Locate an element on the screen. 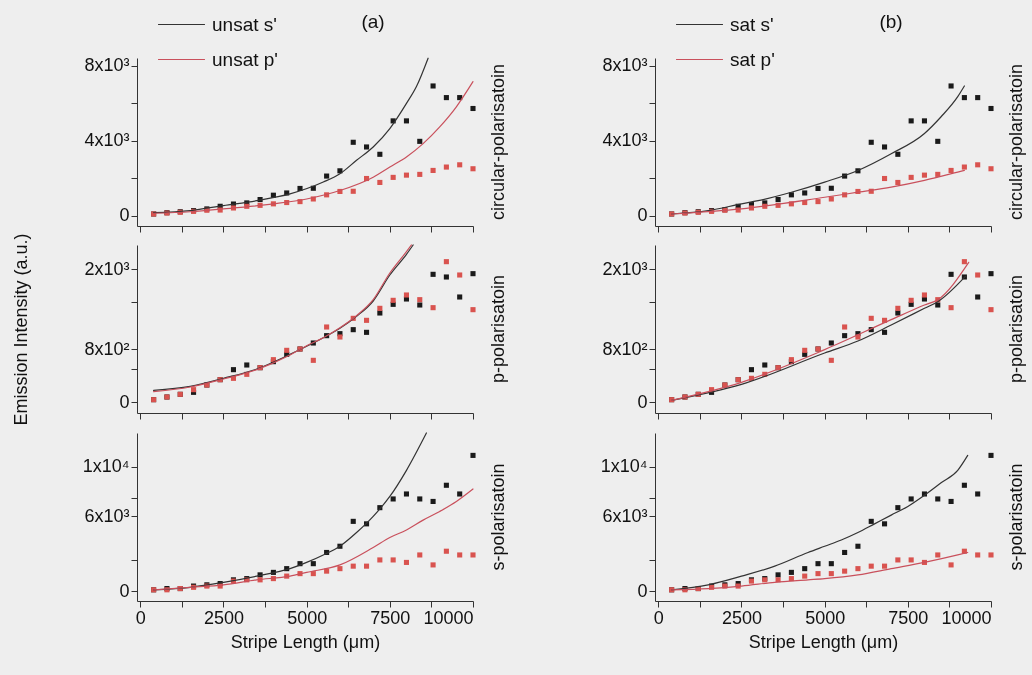 The height and width of the screenshot is (675, 1032). y-axis-title: Emission Intensity (a.u.) is located at coordinates (20, 329).